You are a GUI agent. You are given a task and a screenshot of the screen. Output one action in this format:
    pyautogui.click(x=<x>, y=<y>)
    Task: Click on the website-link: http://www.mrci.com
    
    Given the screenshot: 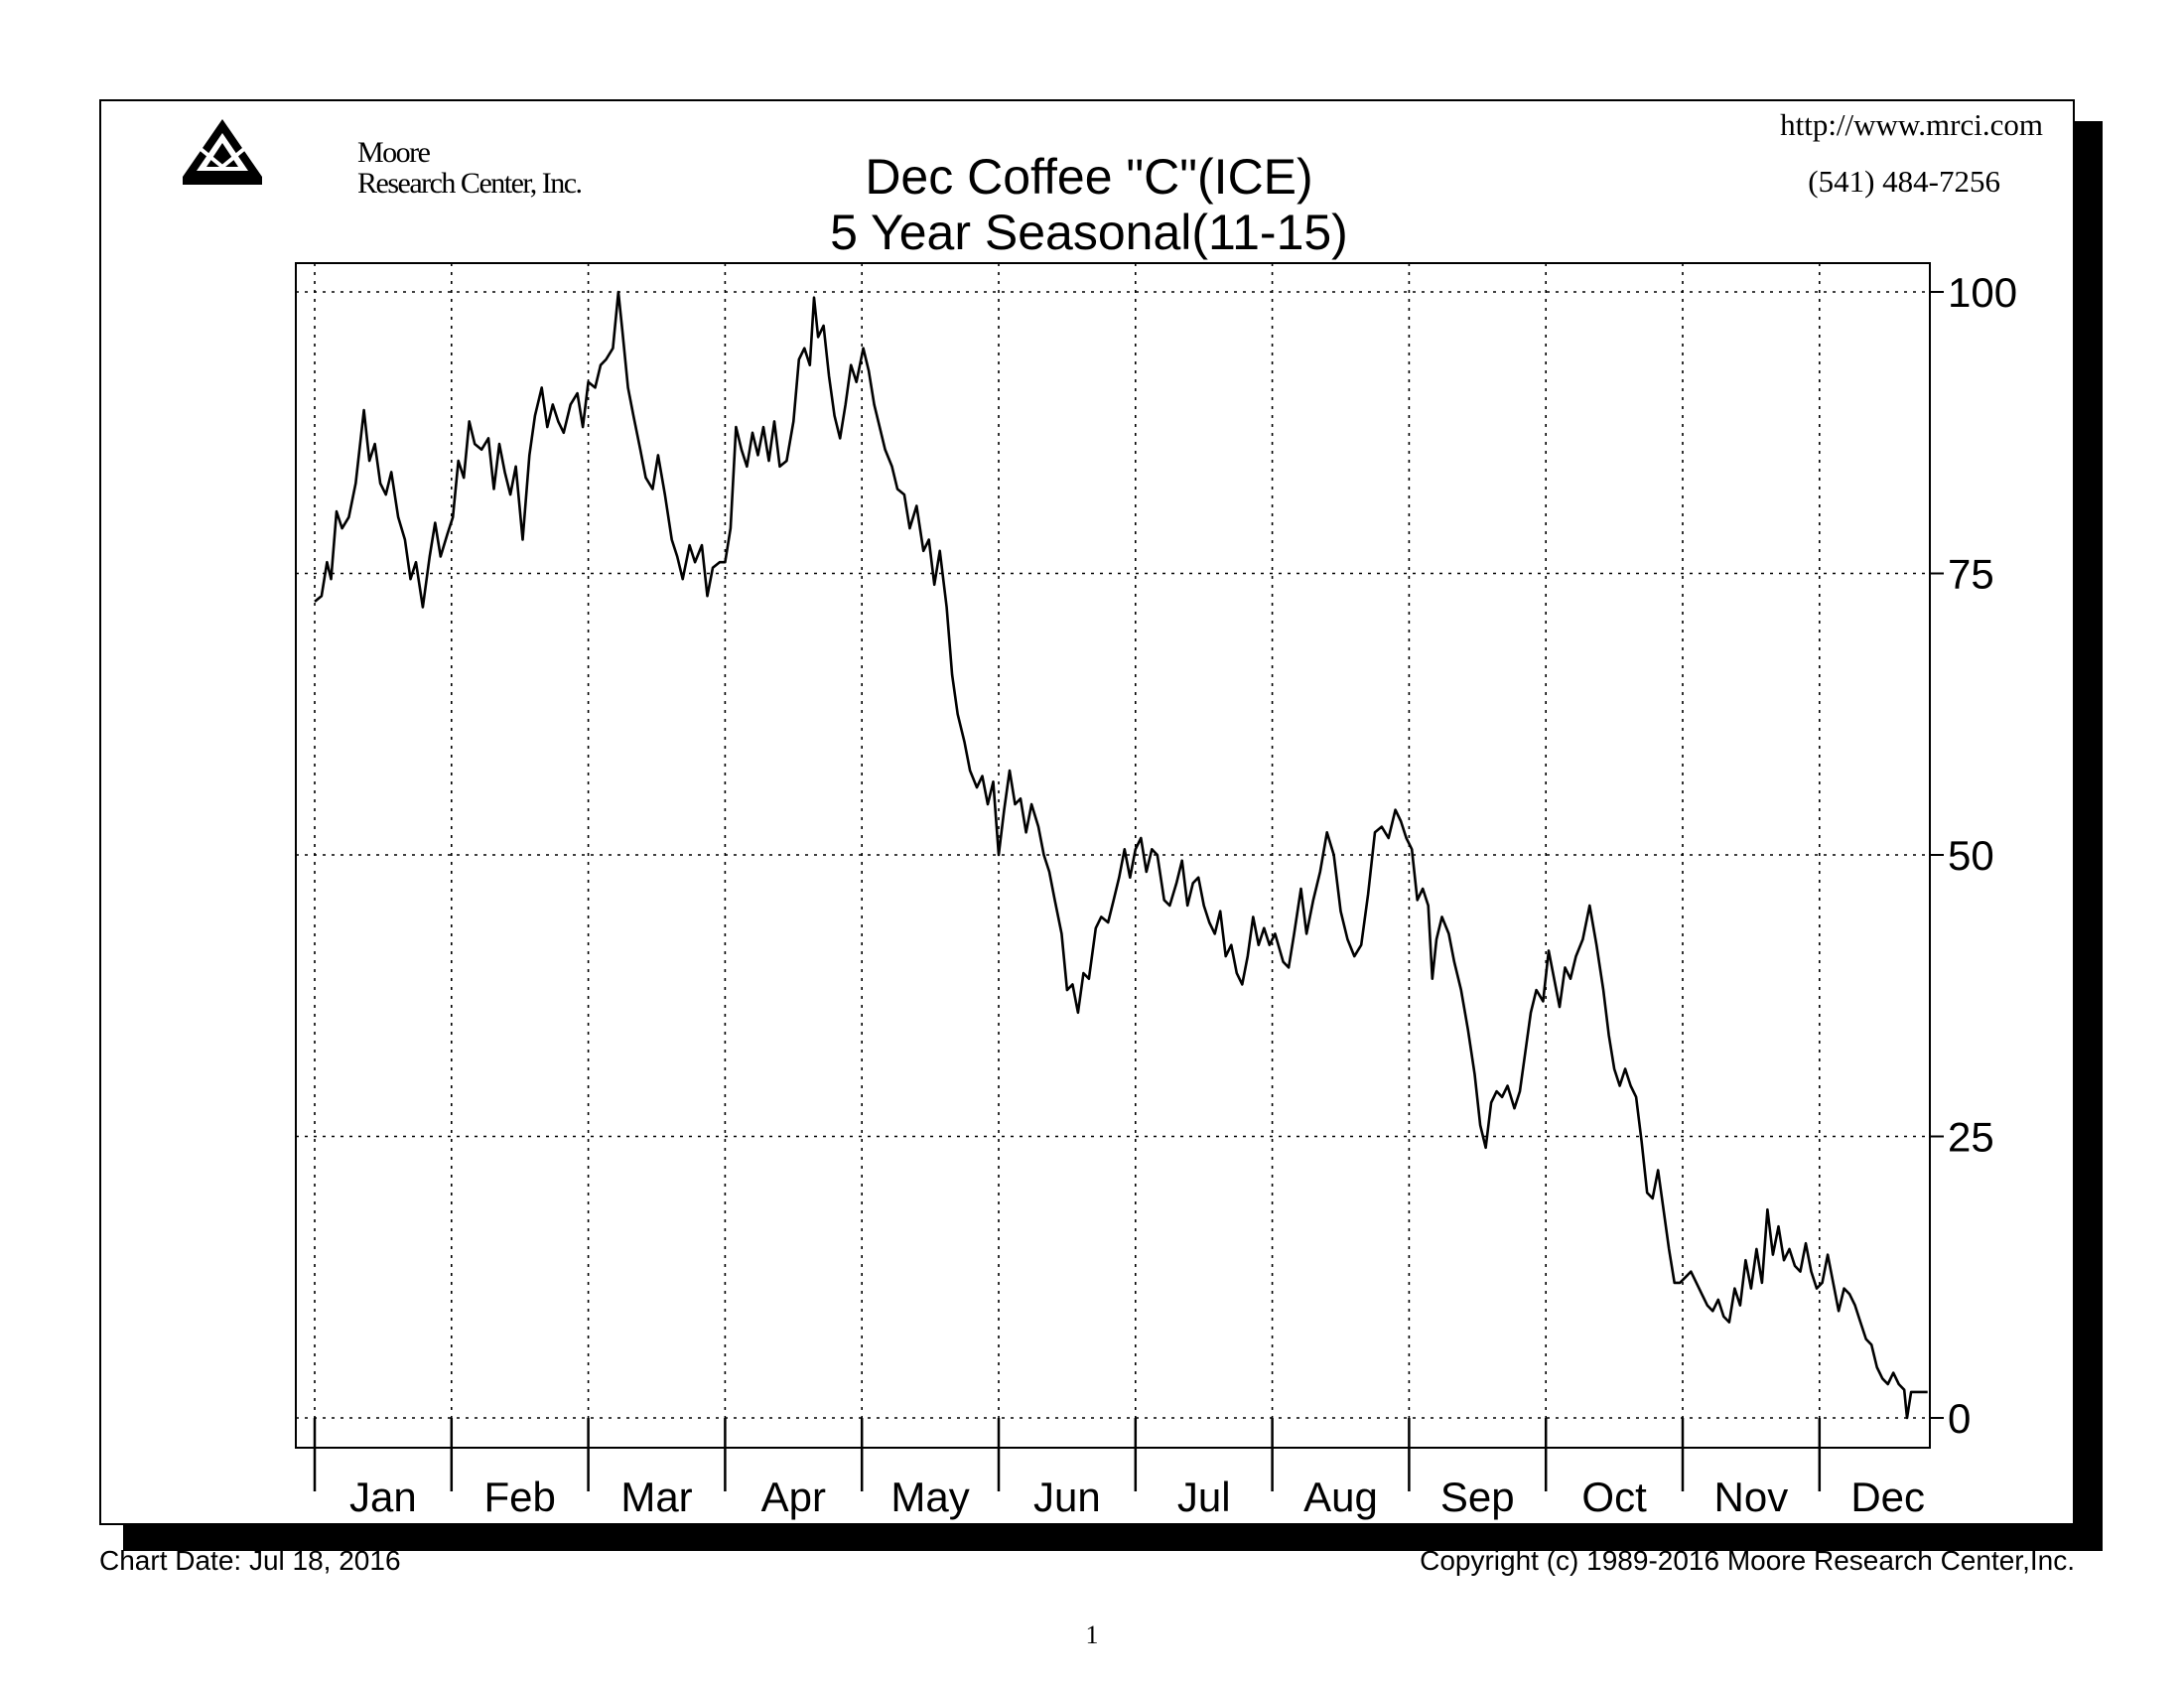 What is the action you would take?
    pyautogui.click(x=1911, y=124)
    